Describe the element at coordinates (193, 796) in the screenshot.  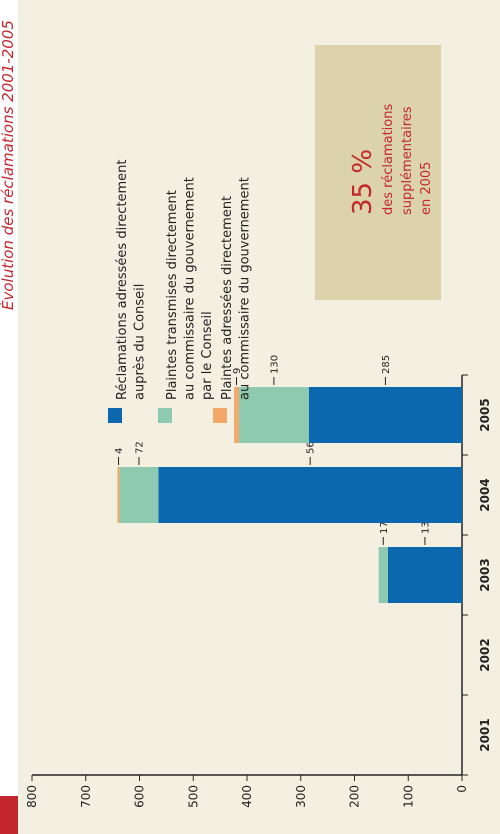
I see `x-tick-label: 500` at that location.